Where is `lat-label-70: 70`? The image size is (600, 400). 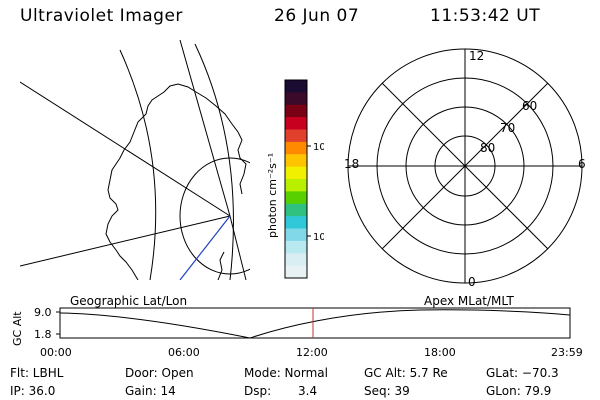
lat-label-70: 70 is located at coordinates (507, 128).